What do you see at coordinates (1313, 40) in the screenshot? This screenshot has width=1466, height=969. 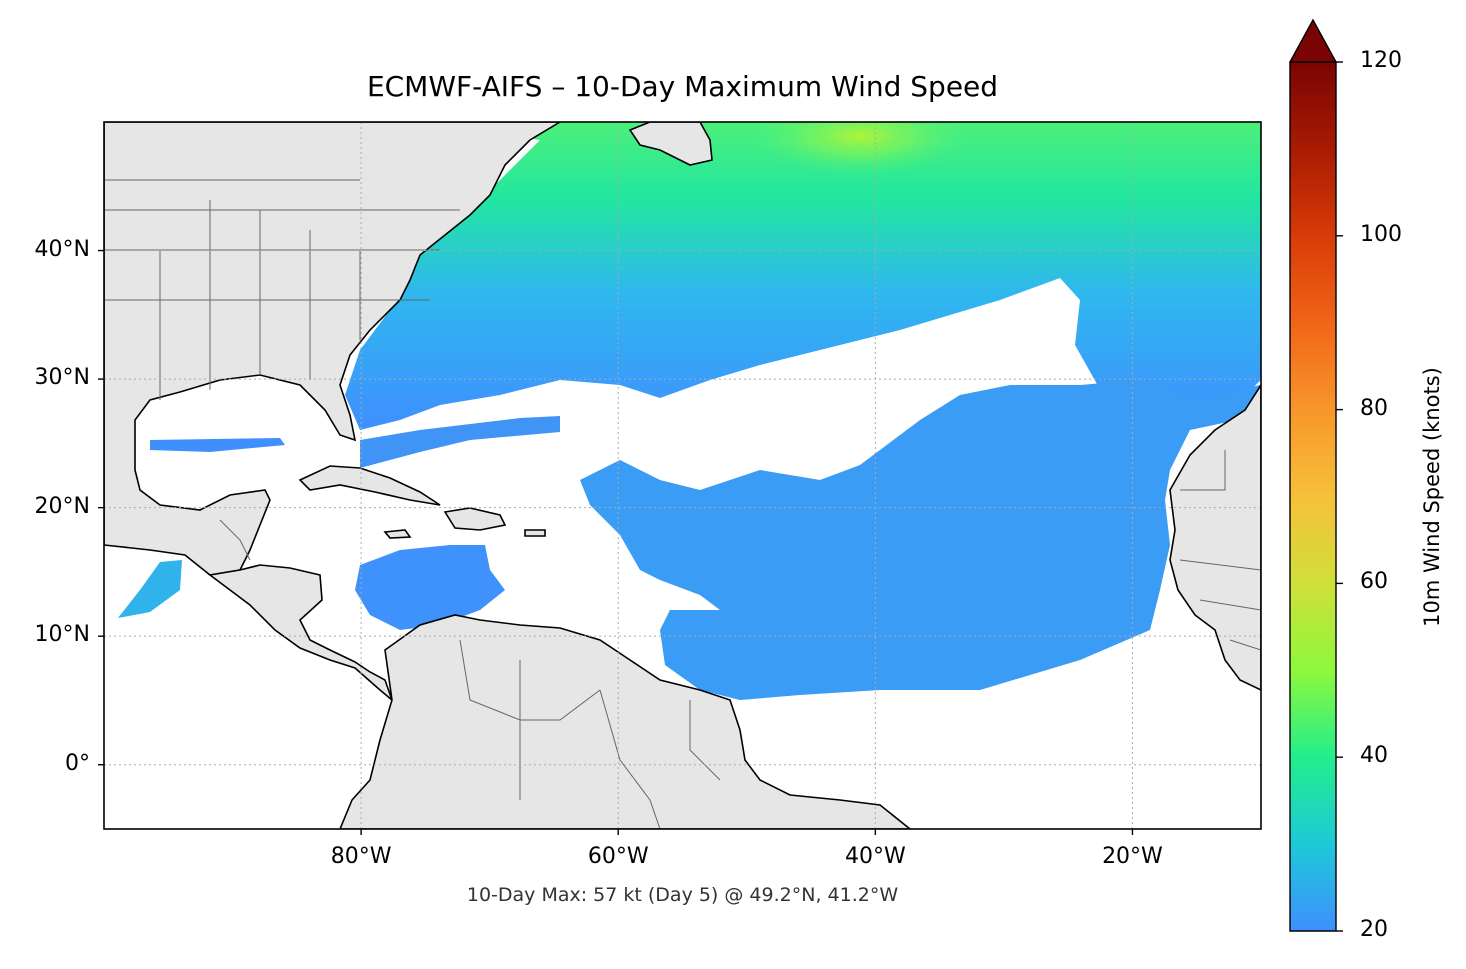 I see `colorbar-extend-arrow` at bounding box center [1313, 40].